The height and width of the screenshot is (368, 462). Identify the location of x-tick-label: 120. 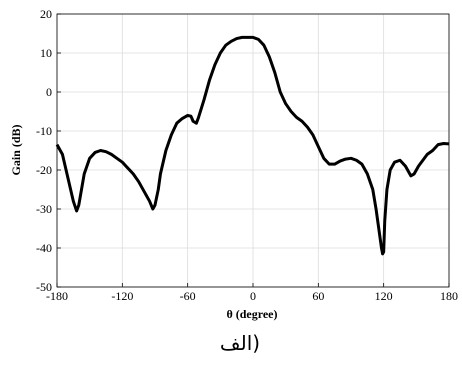
(384, 296).